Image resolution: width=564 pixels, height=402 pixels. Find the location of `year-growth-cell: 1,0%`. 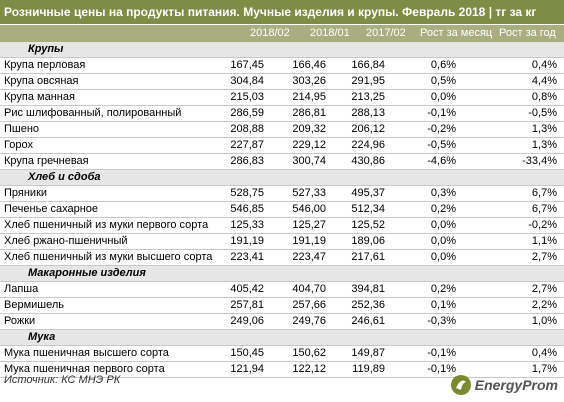

year-growth-cell: 1,0% is located at coordinates (544, 321).